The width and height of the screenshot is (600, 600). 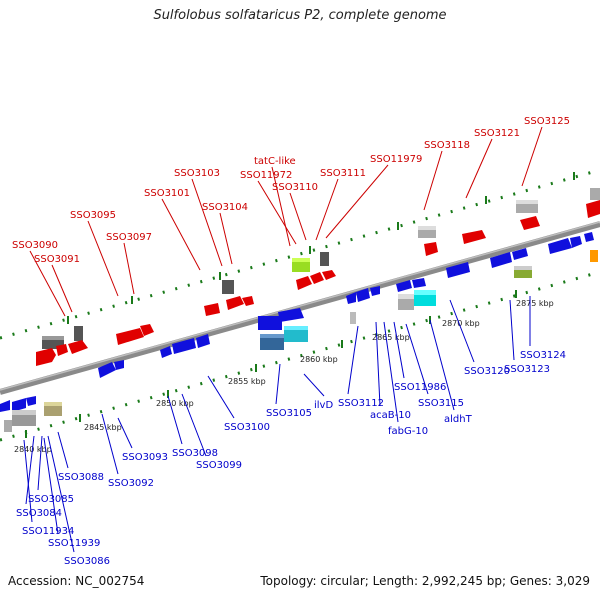 I want to click on top-gene-label: SSO3090, so click(x=35, y=245).